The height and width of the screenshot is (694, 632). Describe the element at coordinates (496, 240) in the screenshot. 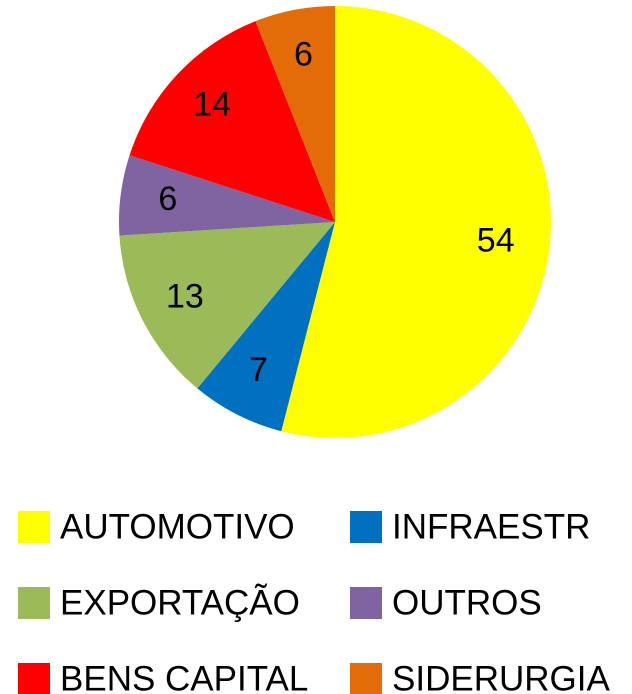

I see `data-label: 54` at that location.